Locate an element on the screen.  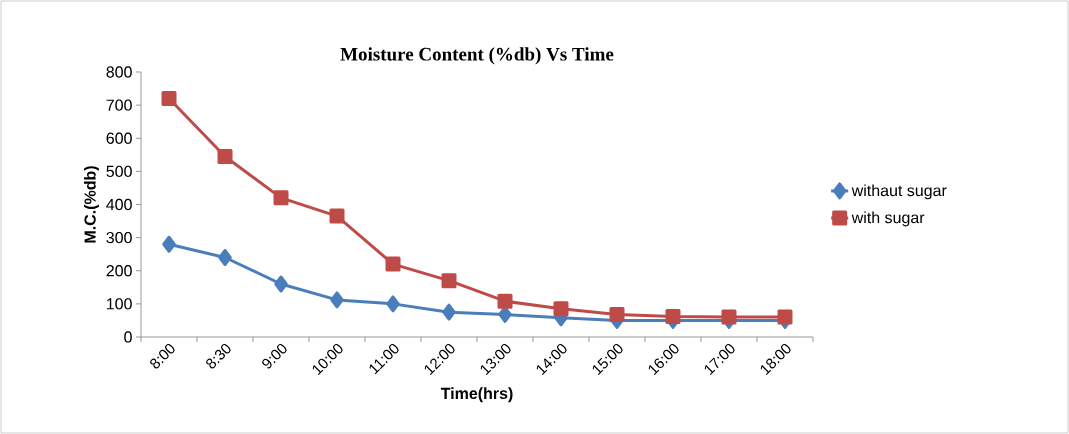
y-tick-label: 200 is located at coordinates (119, 271).